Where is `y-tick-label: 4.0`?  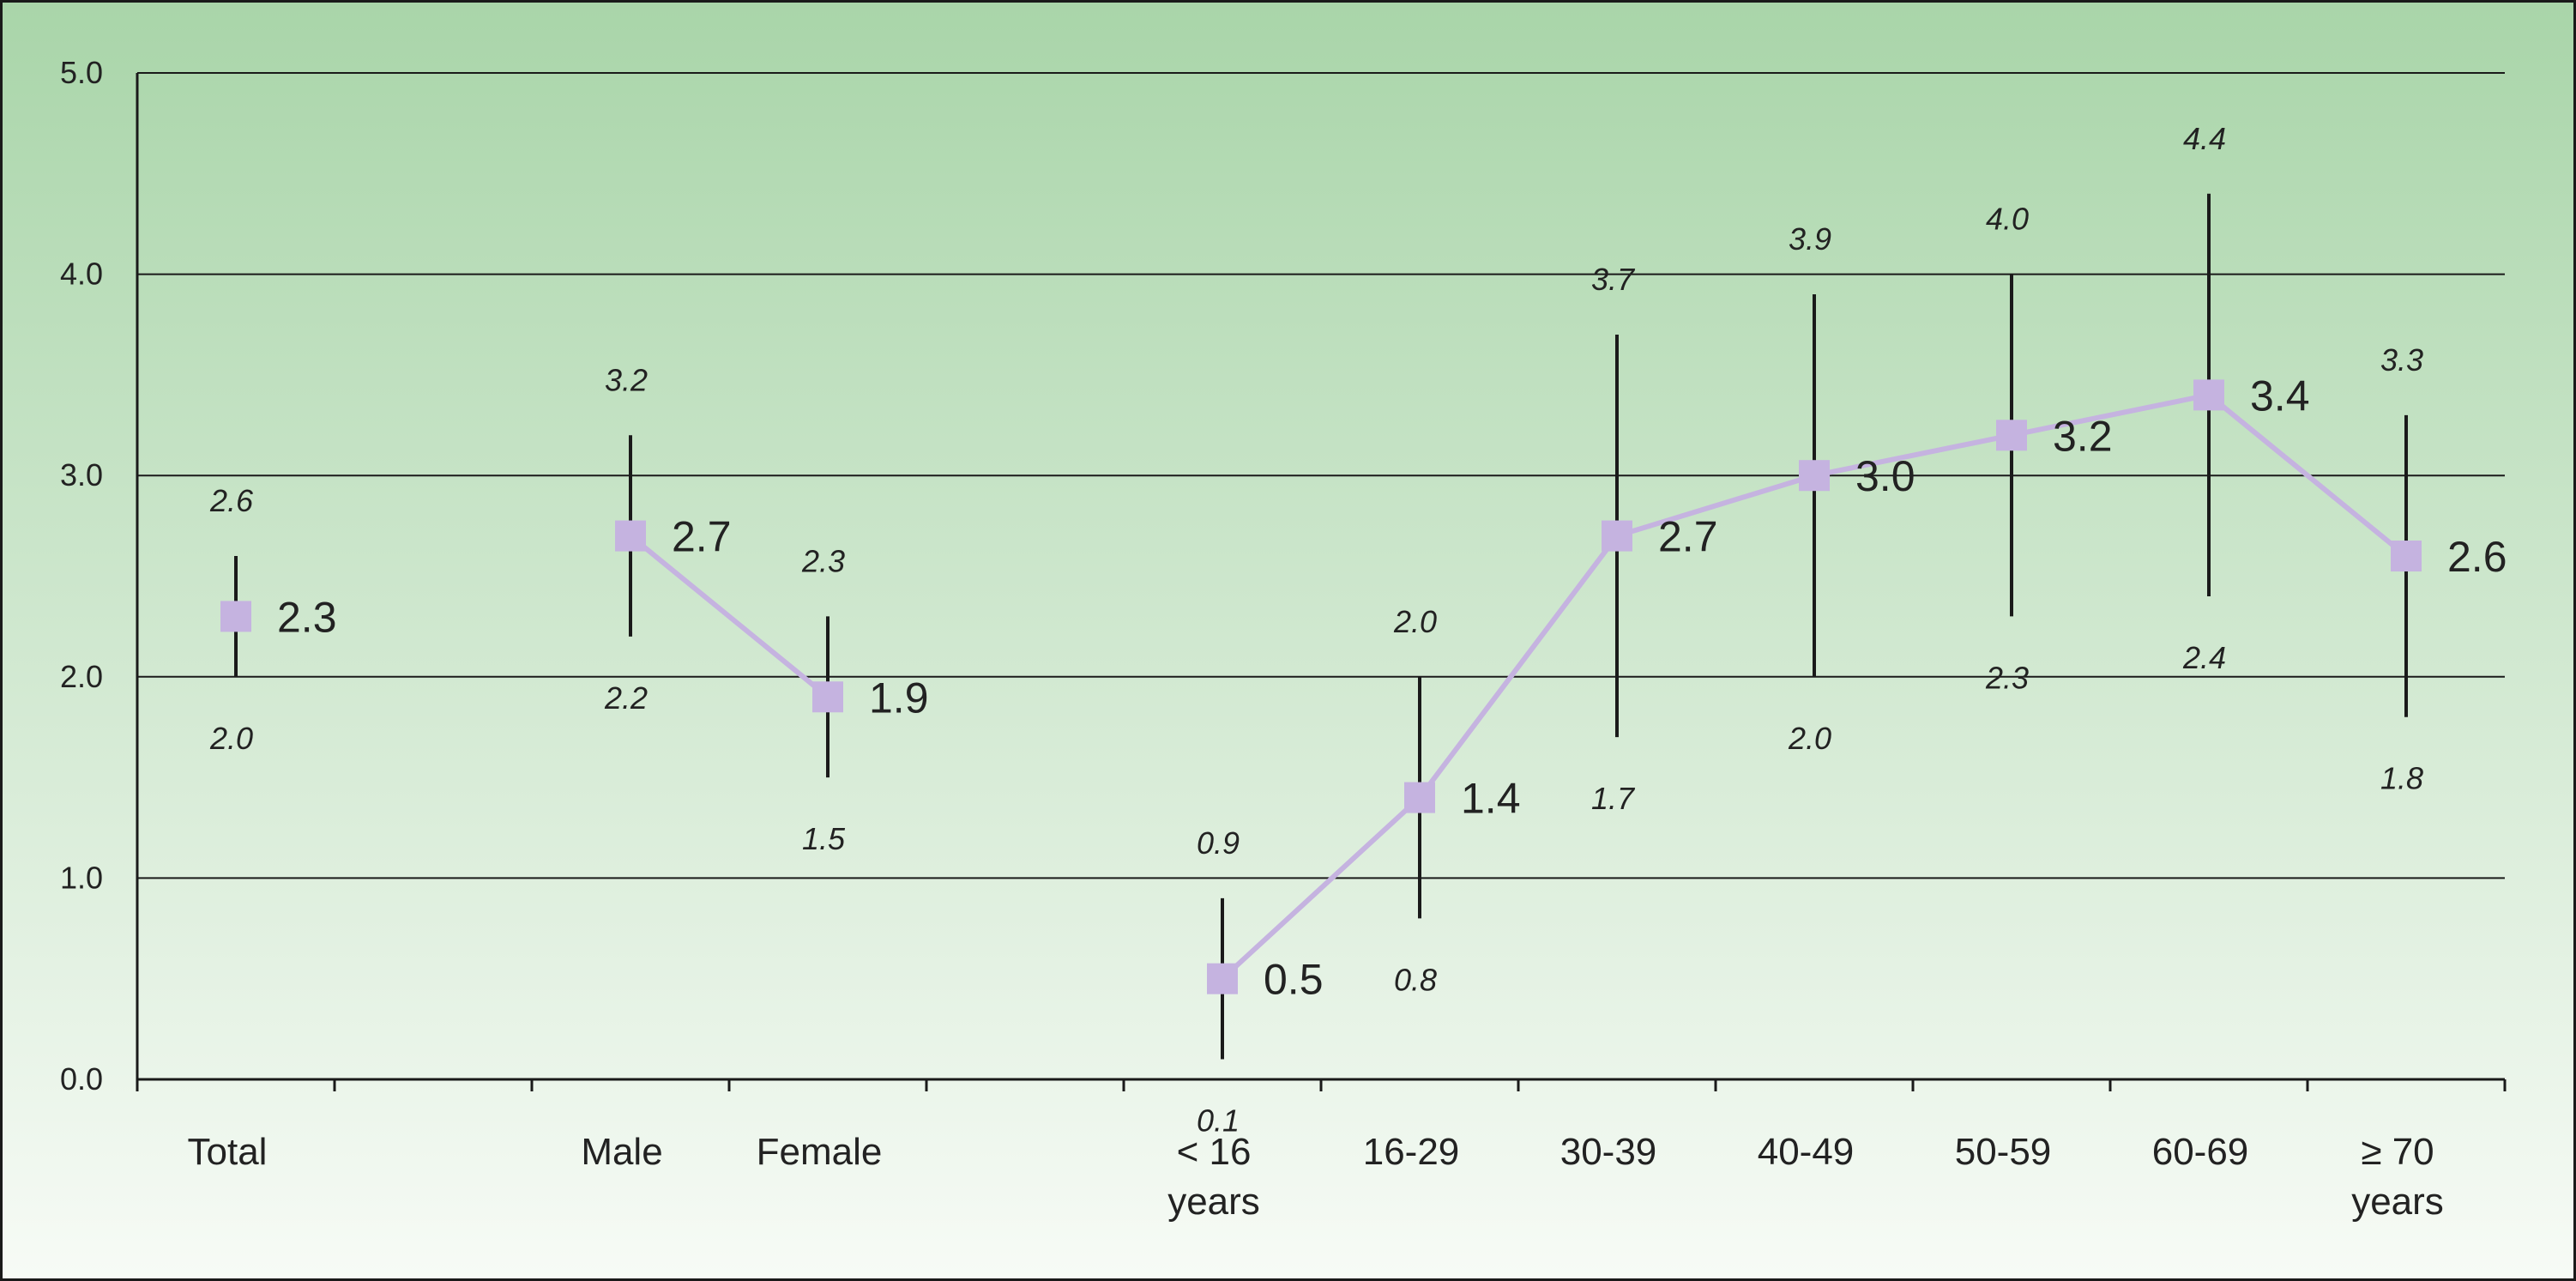 y-tick-label: 4.0 is located at coordinates (81, 274).